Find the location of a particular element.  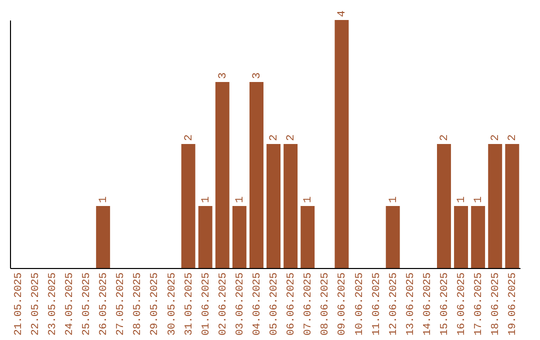

x-tick-label: 18.06.2025 is located at coordinates (496, 304).